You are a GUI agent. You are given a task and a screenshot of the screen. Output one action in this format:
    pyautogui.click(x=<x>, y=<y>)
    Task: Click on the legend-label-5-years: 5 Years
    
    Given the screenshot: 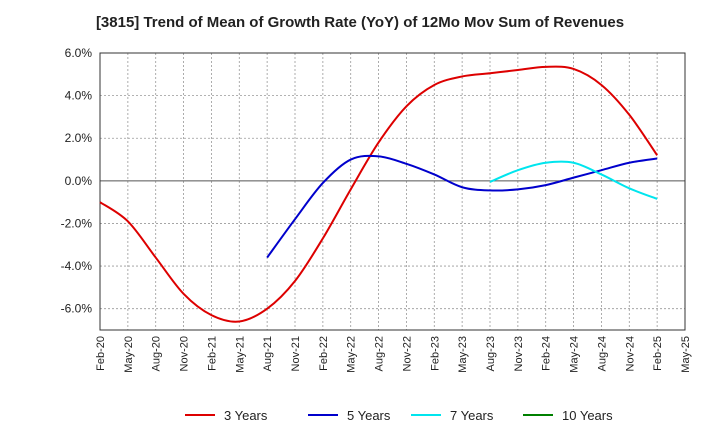 What is the action you would take?
    pyautogui.click(x=369, y=415)
    